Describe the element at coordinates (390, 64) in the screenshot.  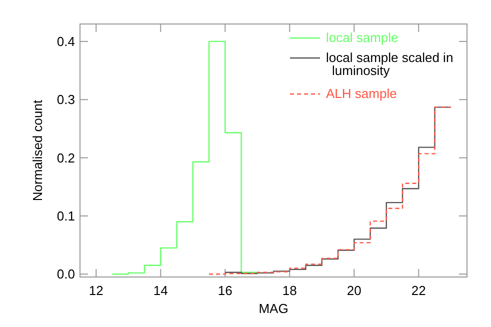
I see `legend-label: local sample scaled in luminosity` at that location.